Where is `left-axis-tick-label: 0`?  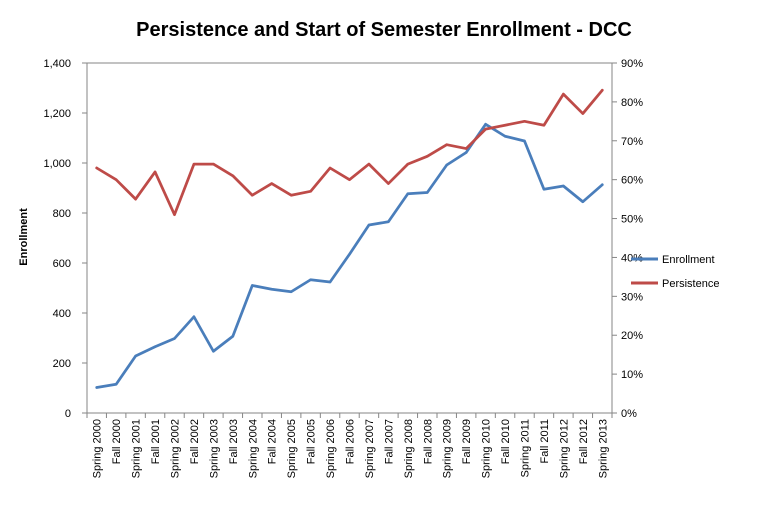 left-axis-tick-label: 0 is located at coordinates (68, 414).